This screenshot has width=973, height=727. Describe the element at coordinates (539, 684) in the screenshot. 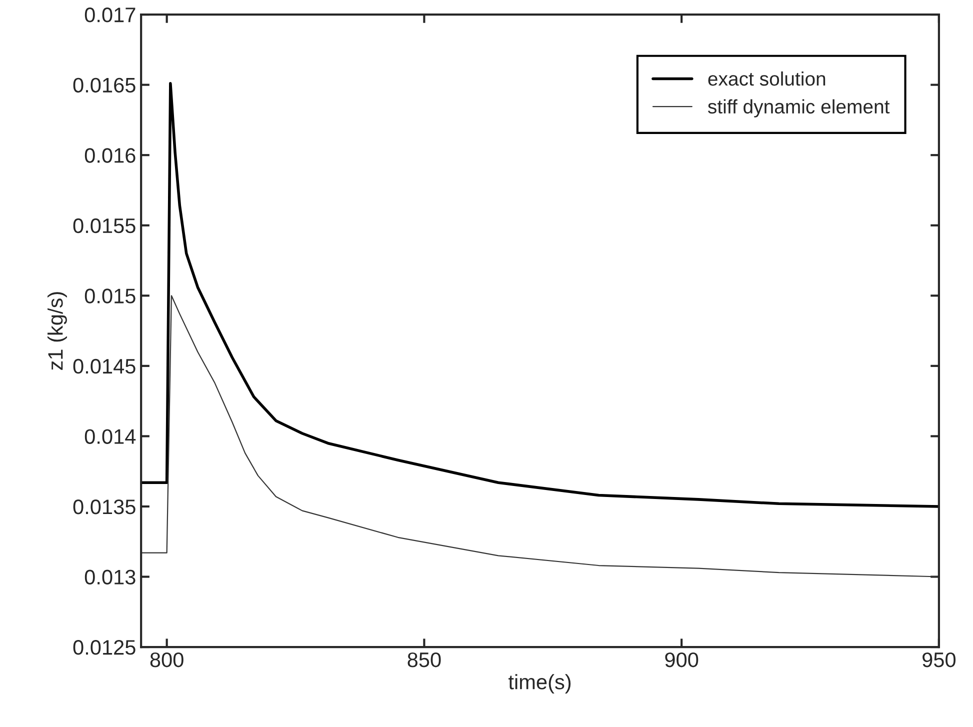

I see `x-axis-title: time(s)` at that location.